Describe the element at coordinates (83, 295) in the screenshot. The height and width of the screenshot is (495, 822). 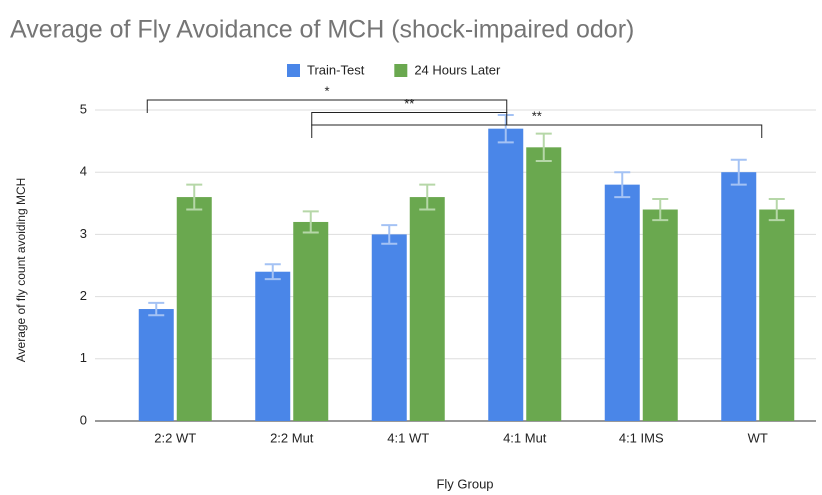
I see `y-tick-label: 2` at that location.